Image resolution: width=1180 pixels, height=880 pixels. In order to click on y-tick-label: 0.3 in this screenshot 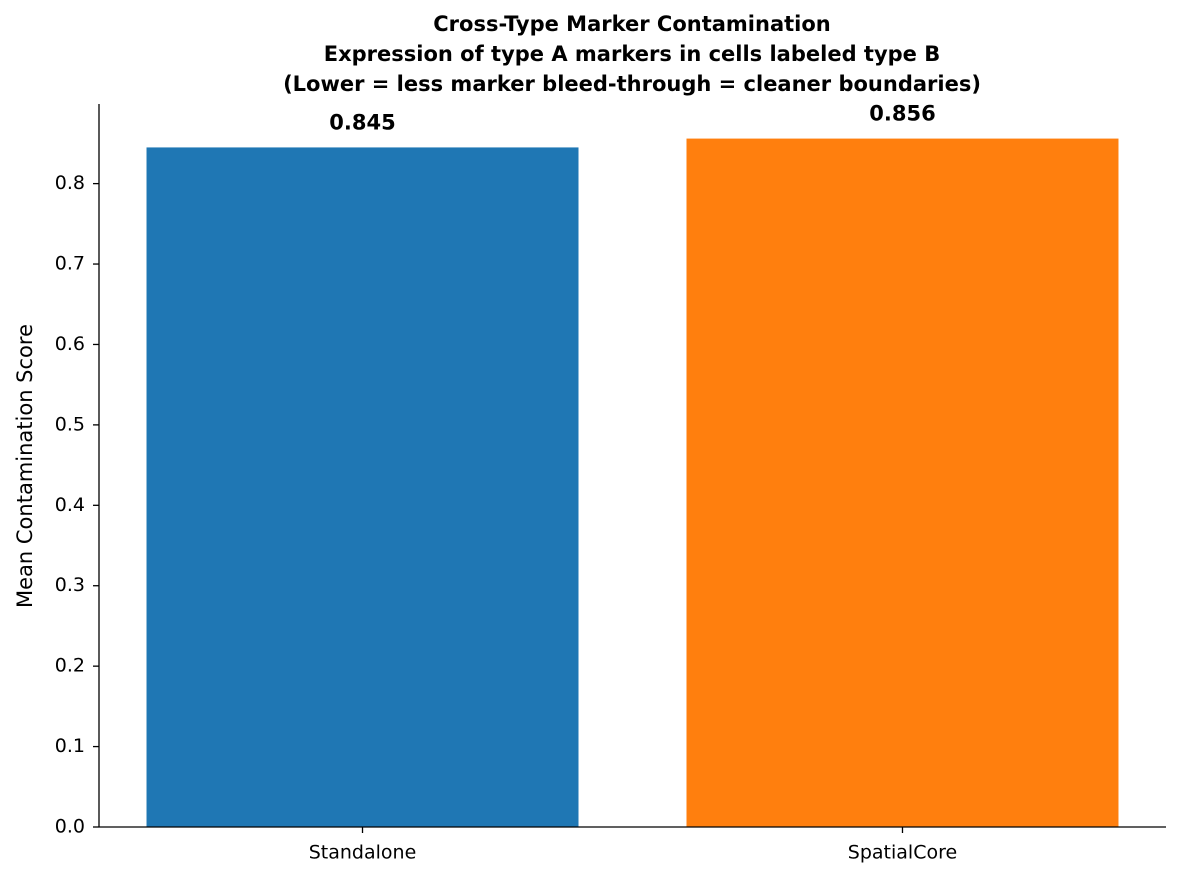, I will do `click(70, 585)`.